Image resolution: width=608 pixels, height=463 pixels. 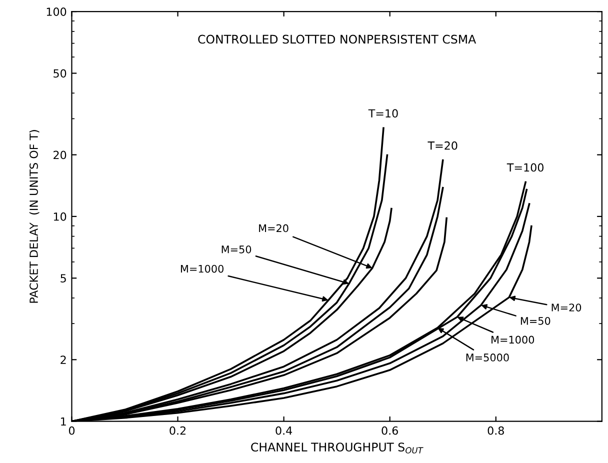 I want to click on y-tick-label: 10, so click(x=60, y=216).